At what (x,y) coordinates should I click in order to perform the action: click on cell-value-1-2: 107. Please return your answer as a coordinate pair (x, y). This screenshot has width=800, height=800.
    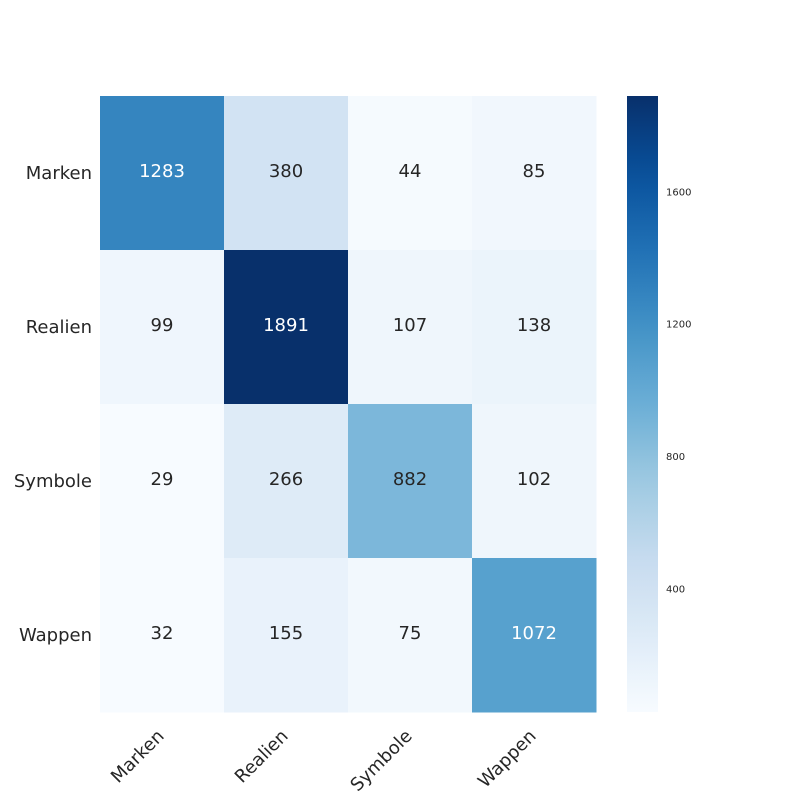
    Looking at the image, I should click on (410, 325).